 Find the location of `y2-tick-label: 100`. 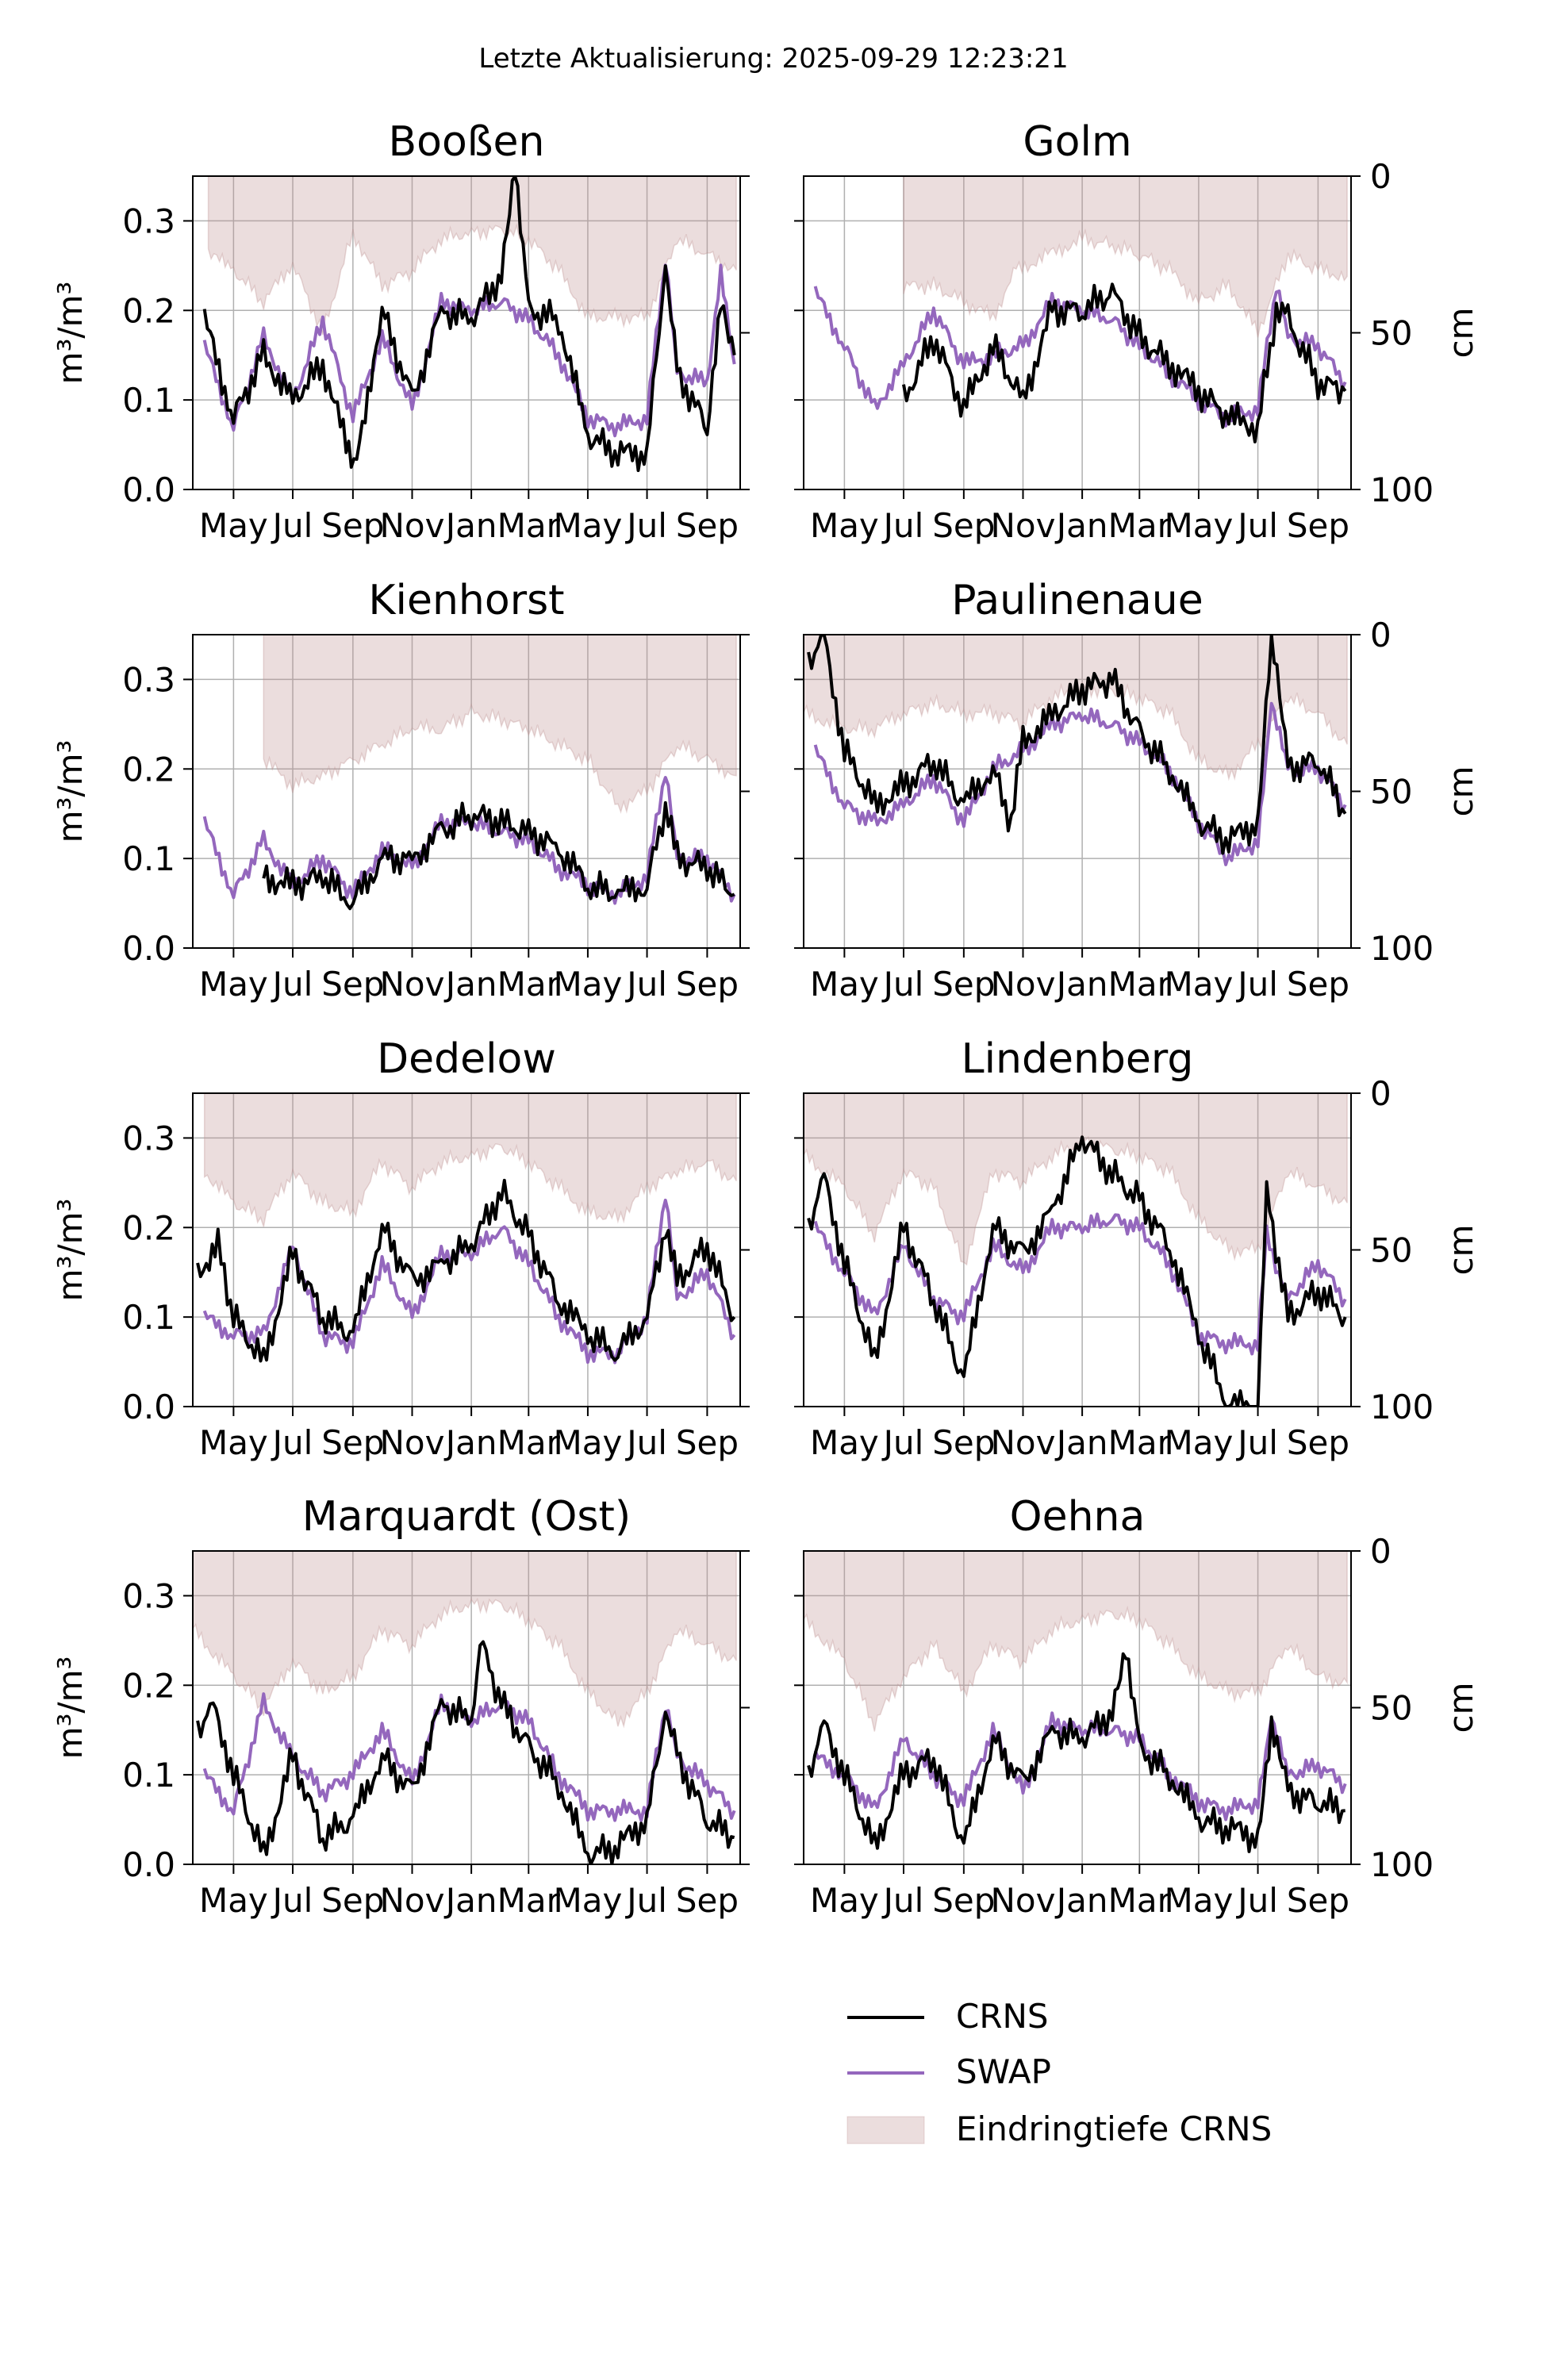

y2-tick-label: 100 is located at coordinates (1402, 1864).